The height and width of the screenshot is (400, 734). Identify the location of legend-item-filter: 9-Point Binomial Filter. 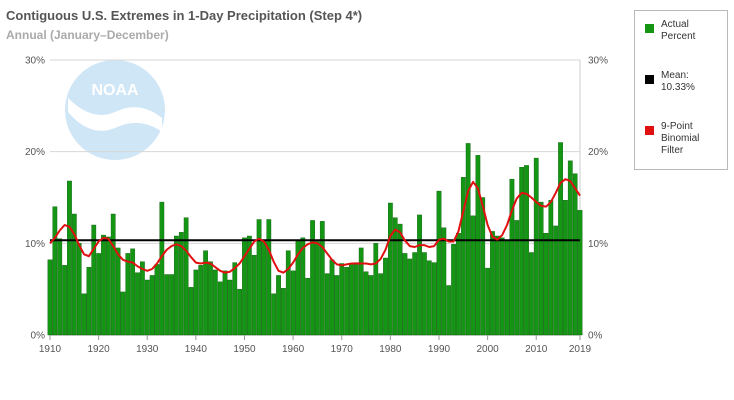
(684, 139).